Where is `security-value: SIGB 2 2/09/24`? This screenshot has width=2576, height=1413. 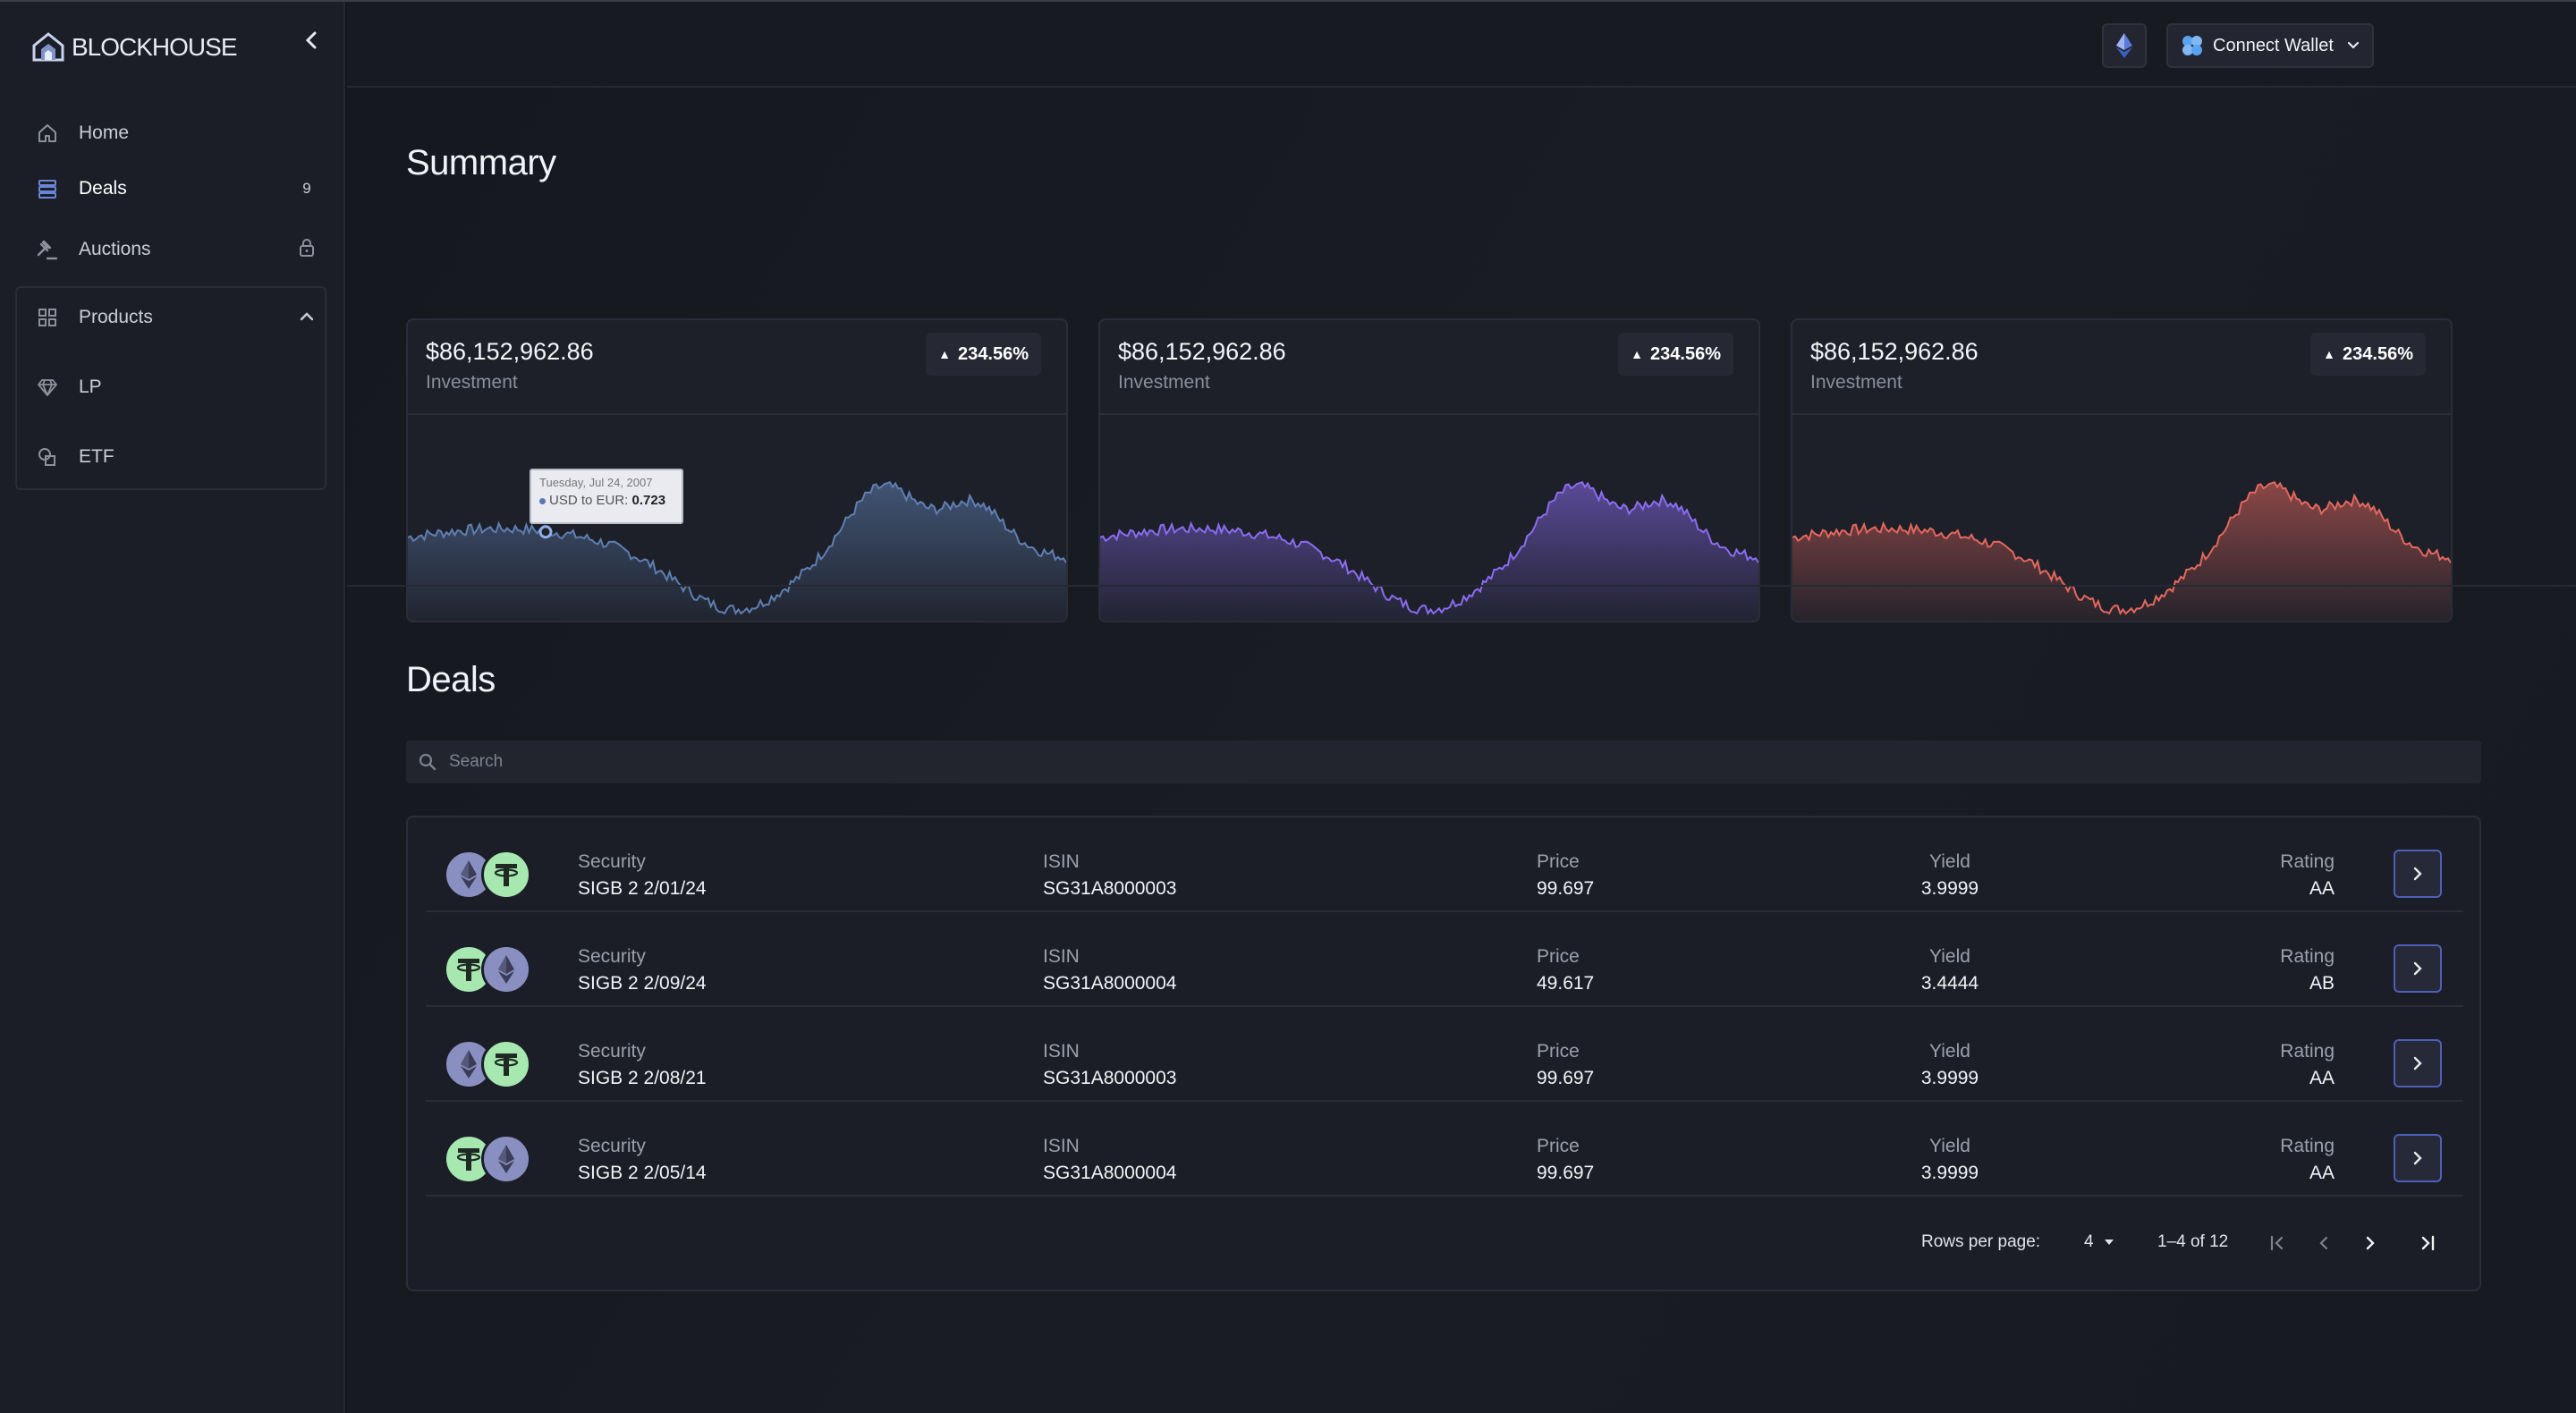
security-value: SIGB 2 2/09/24 is located at coordinates (642, 983).